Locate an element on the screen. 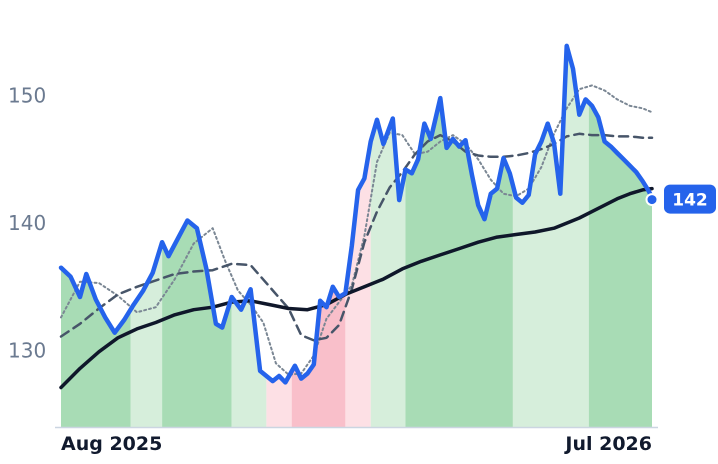  x-tick-label: Aug 2025 is located at coordinates (111, 444).